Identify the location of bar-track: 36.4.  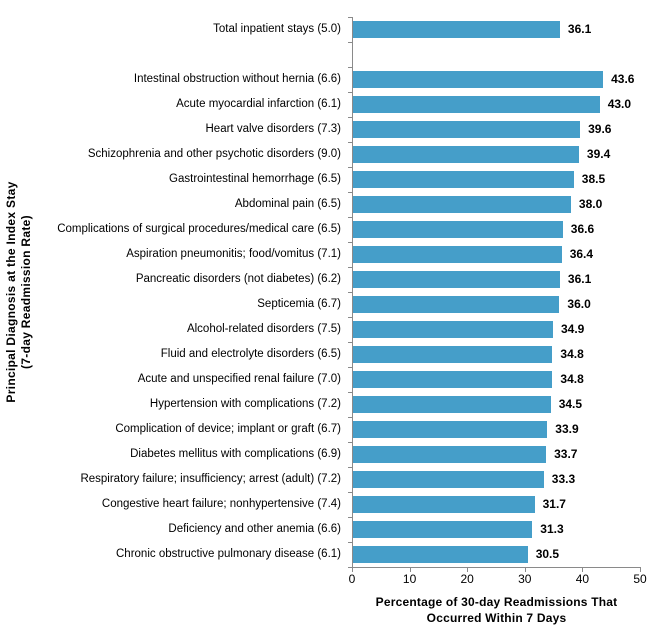
(500, 254).